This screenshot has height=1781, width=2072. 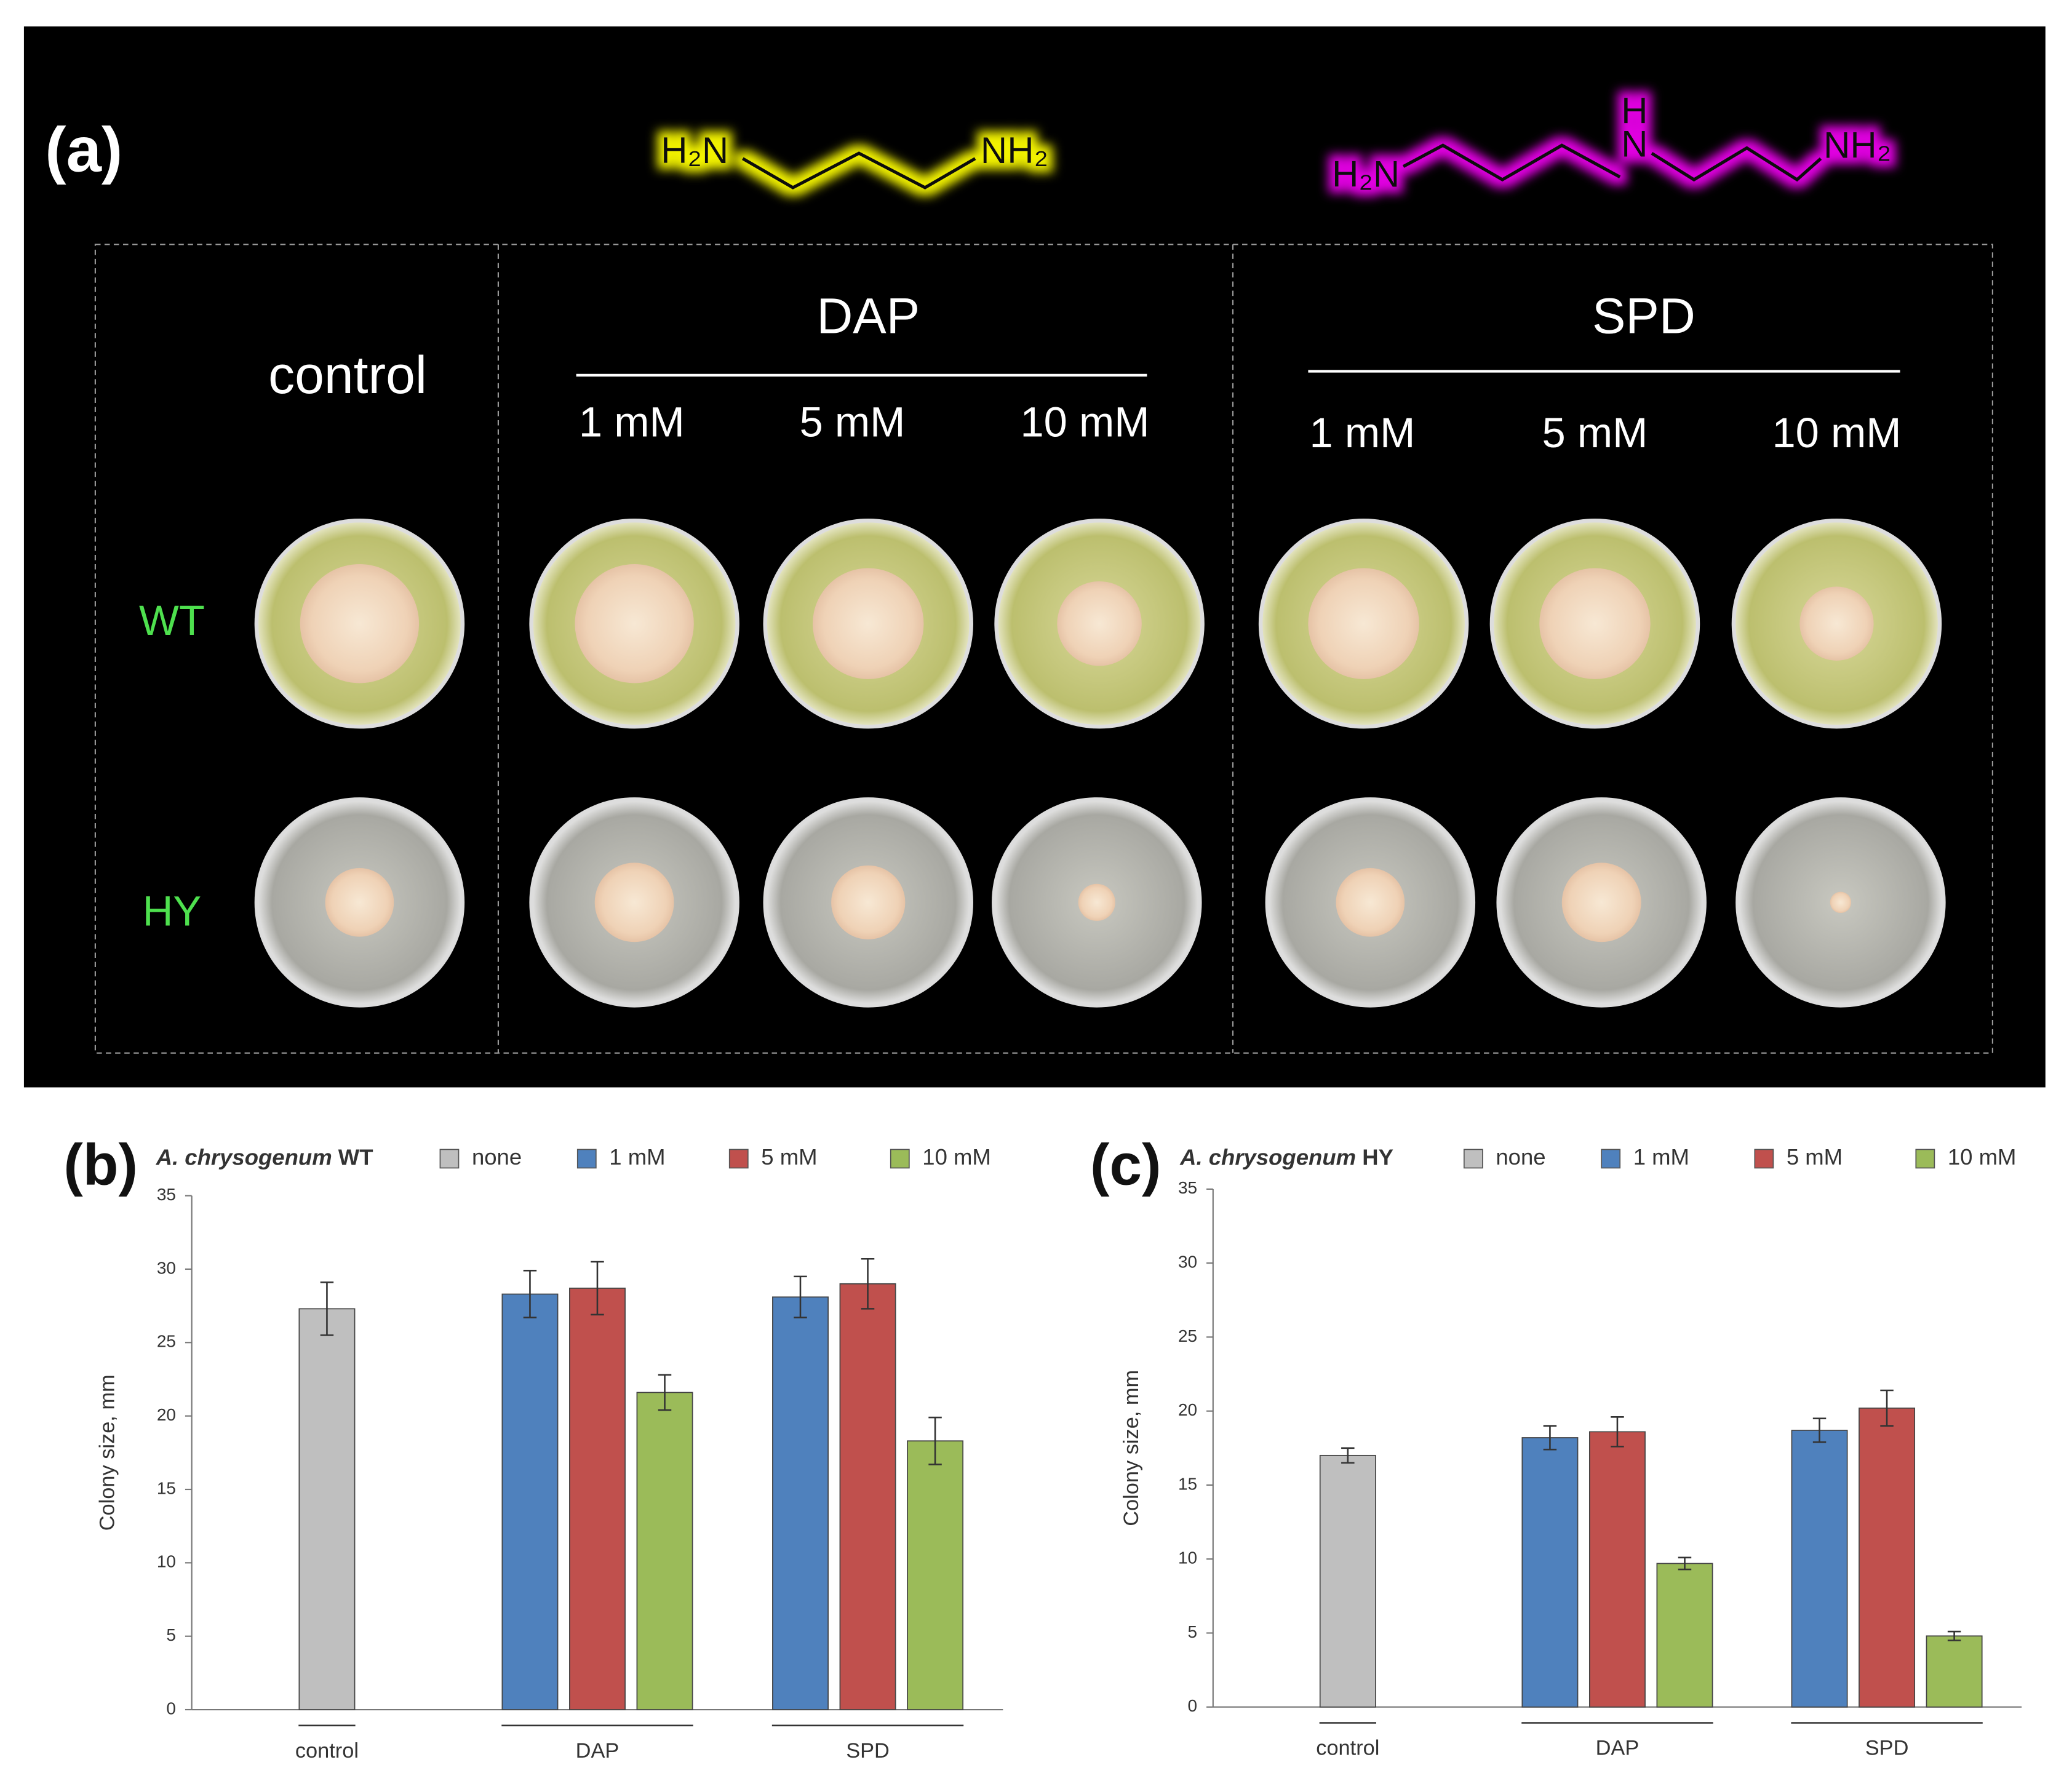 I want to click on dap-structure: H₂N NH₂, so click(x=855, y=160).